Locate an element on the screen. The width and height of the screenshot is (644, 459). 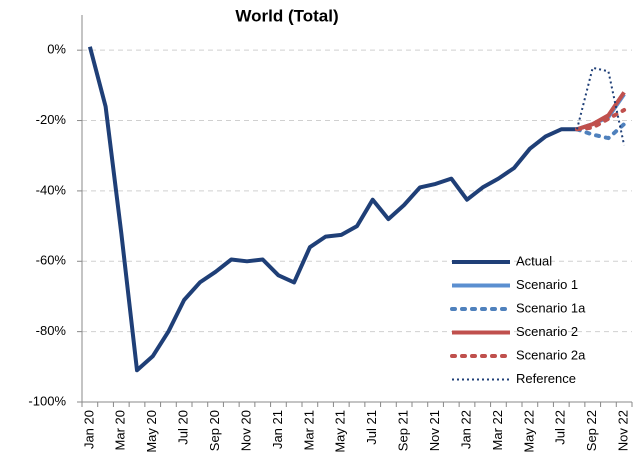
x-tick-label: May 21 is located at coordinates (340, 431).